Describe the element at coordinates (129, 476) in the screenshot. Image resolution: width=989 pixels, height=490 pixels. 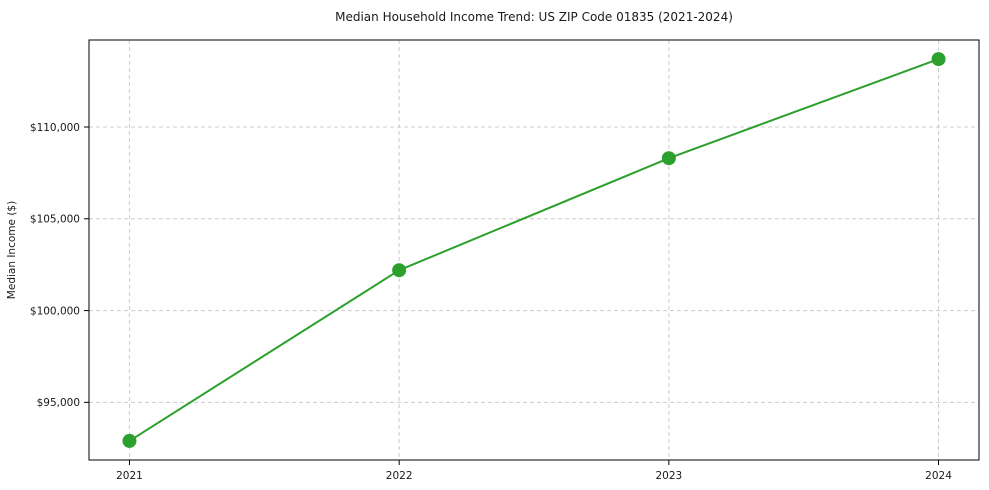
I see `x-tick-label: 2021` at that location.